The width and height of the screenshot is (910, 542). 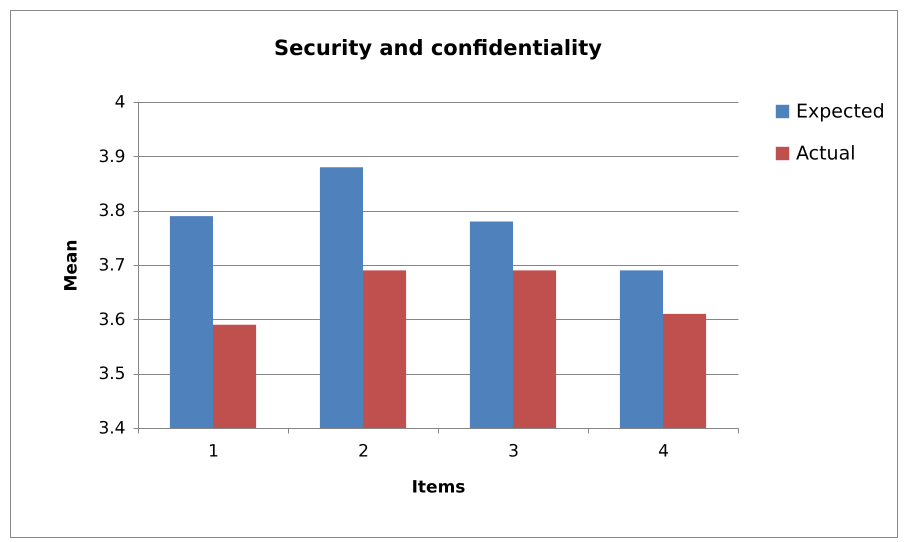 I want to click on y-axis-title: Mean, so click(x=71, y=265).